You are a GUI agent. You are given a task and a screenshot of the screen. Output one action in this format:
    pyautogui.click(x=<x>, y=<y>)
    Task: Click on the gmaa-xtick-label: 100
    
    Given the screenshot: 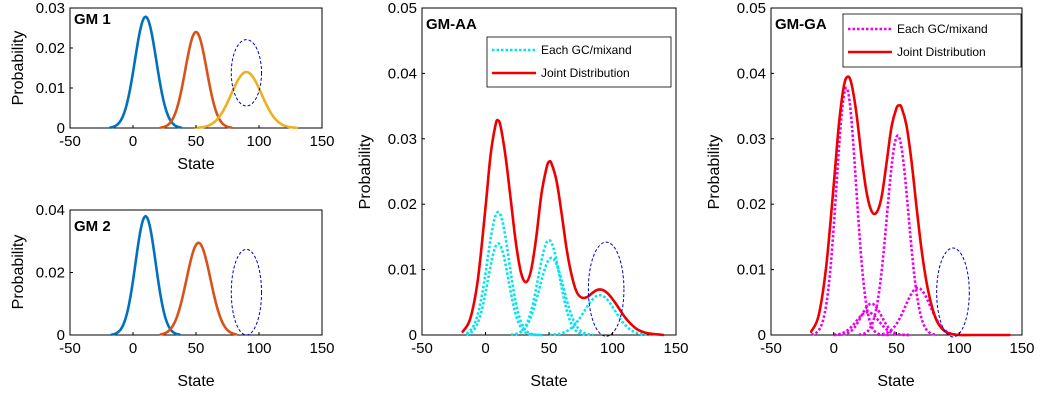 What is the action you would take?
    pyautogui.click(x=612, y=348)
    